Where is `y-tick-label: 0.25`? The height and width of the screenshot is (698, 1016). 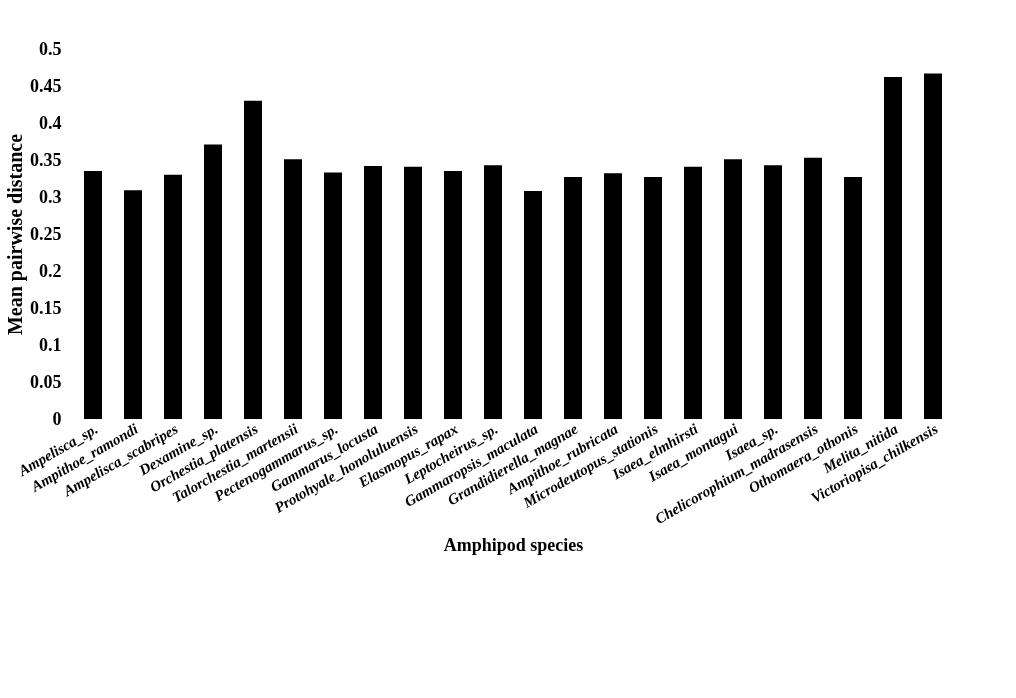 y-tick-label: 0.25 is located at coordinates (46, 233).